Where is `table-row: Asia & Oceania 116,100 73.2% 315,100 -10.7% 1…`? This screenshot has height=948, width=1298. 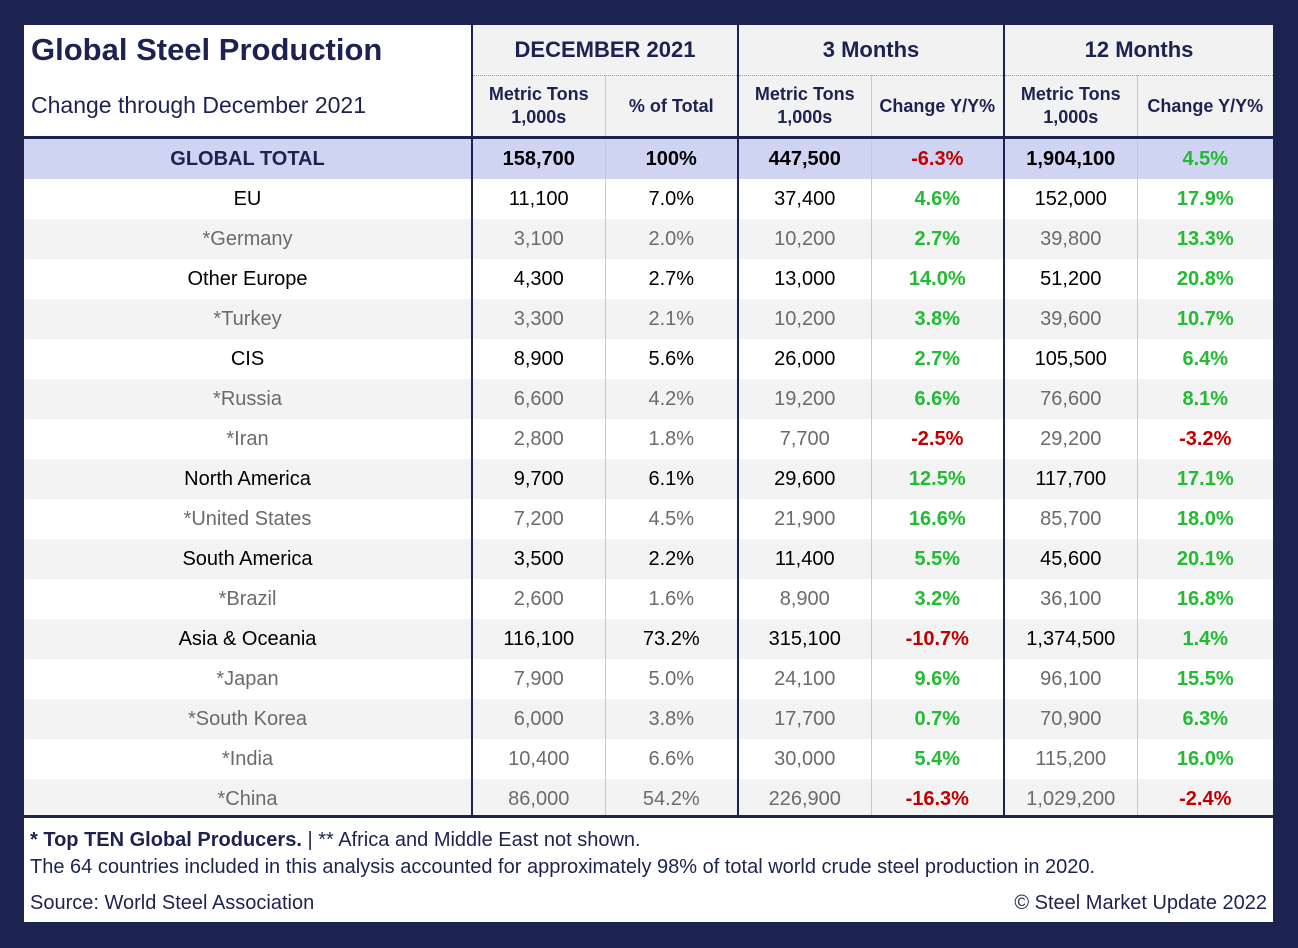 table-row: Asia & Oceania 116,100 73.2% 315,100 -10.7% 1… is located at coordinates (649, 639).